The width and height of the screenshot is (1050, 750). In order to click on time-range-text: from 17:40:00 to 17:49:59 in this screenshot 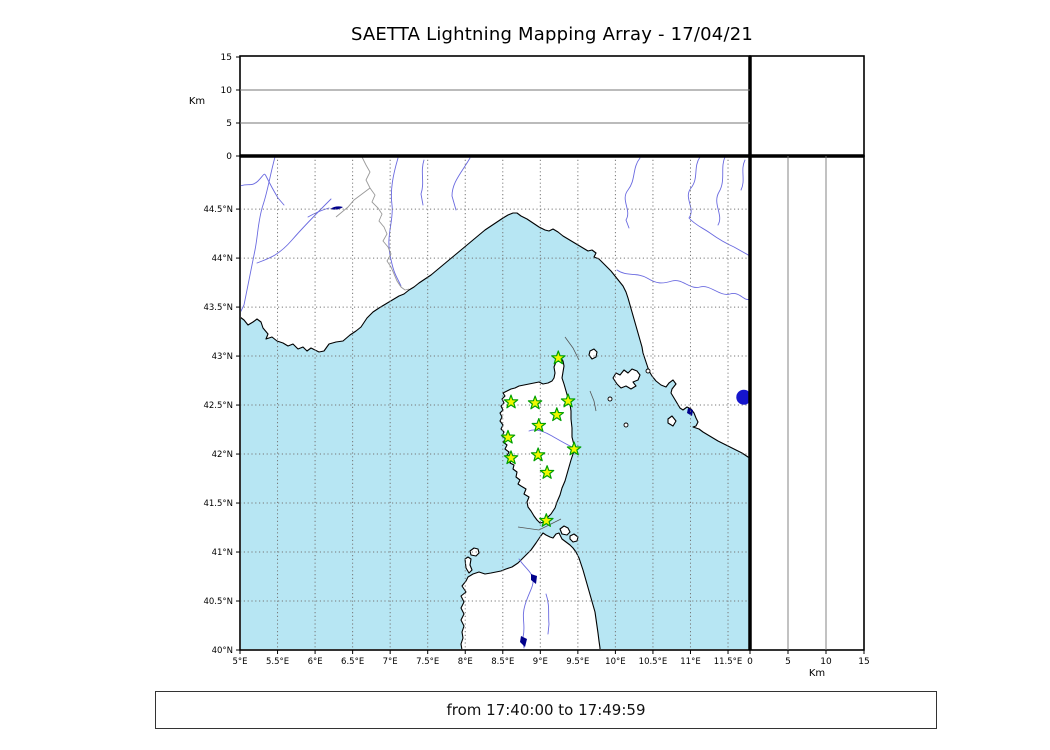, I will do `click(546, 710)`.